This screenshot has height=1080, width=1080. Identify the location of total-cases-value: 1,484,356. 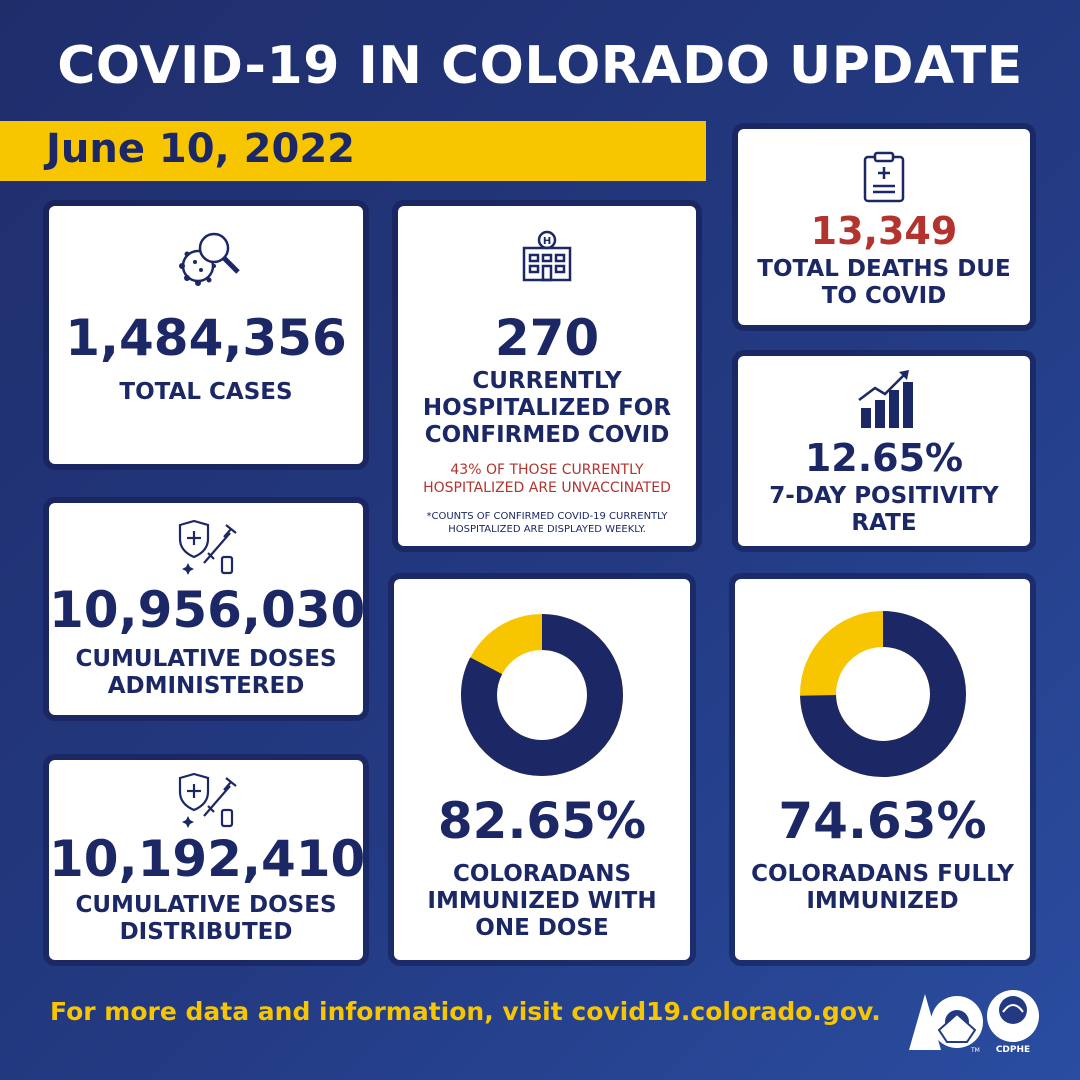
(206, 338).